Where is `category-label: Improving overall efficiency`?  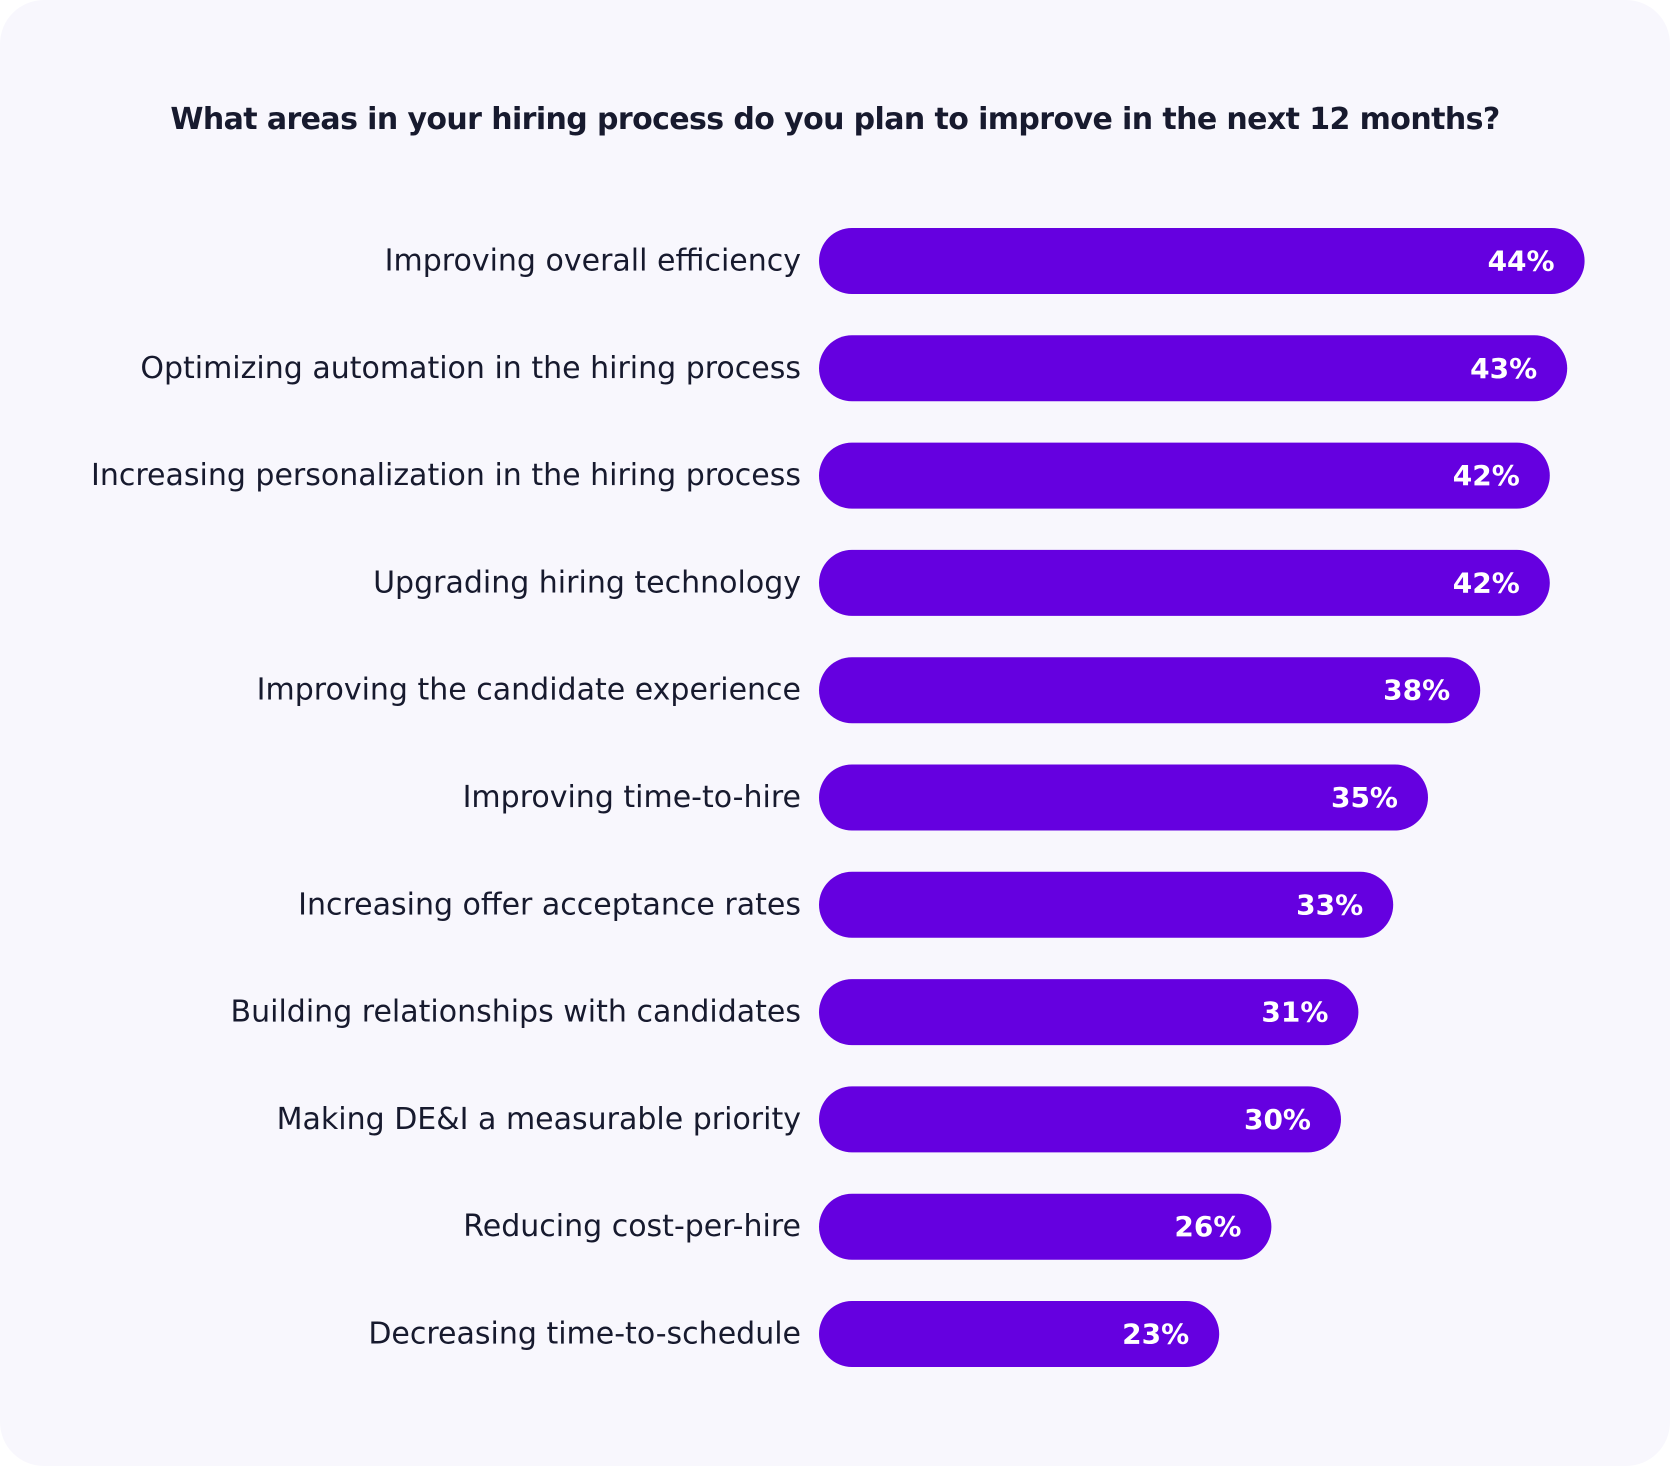
category-label: Improving overall efficiency is located at coordinates (593, 261).